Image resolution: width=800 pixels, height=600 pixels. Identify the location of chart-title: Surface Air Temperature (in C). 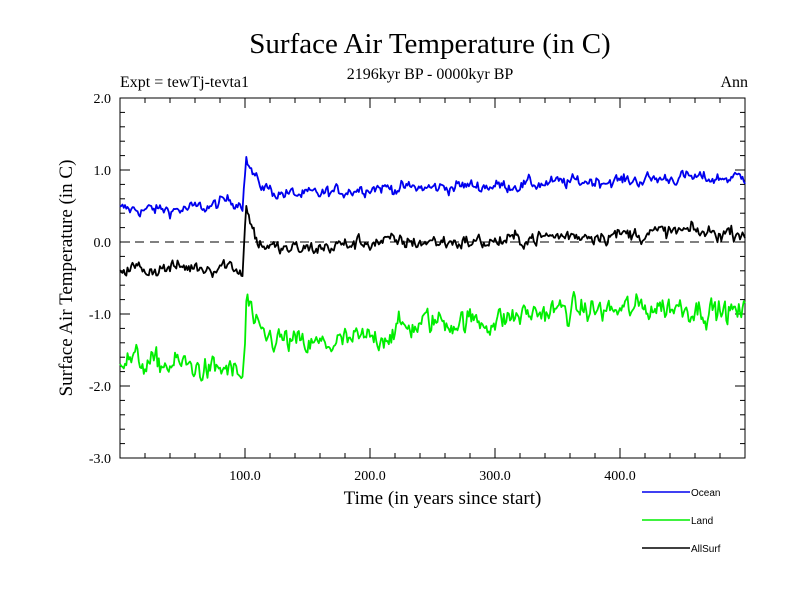
(430, 44).